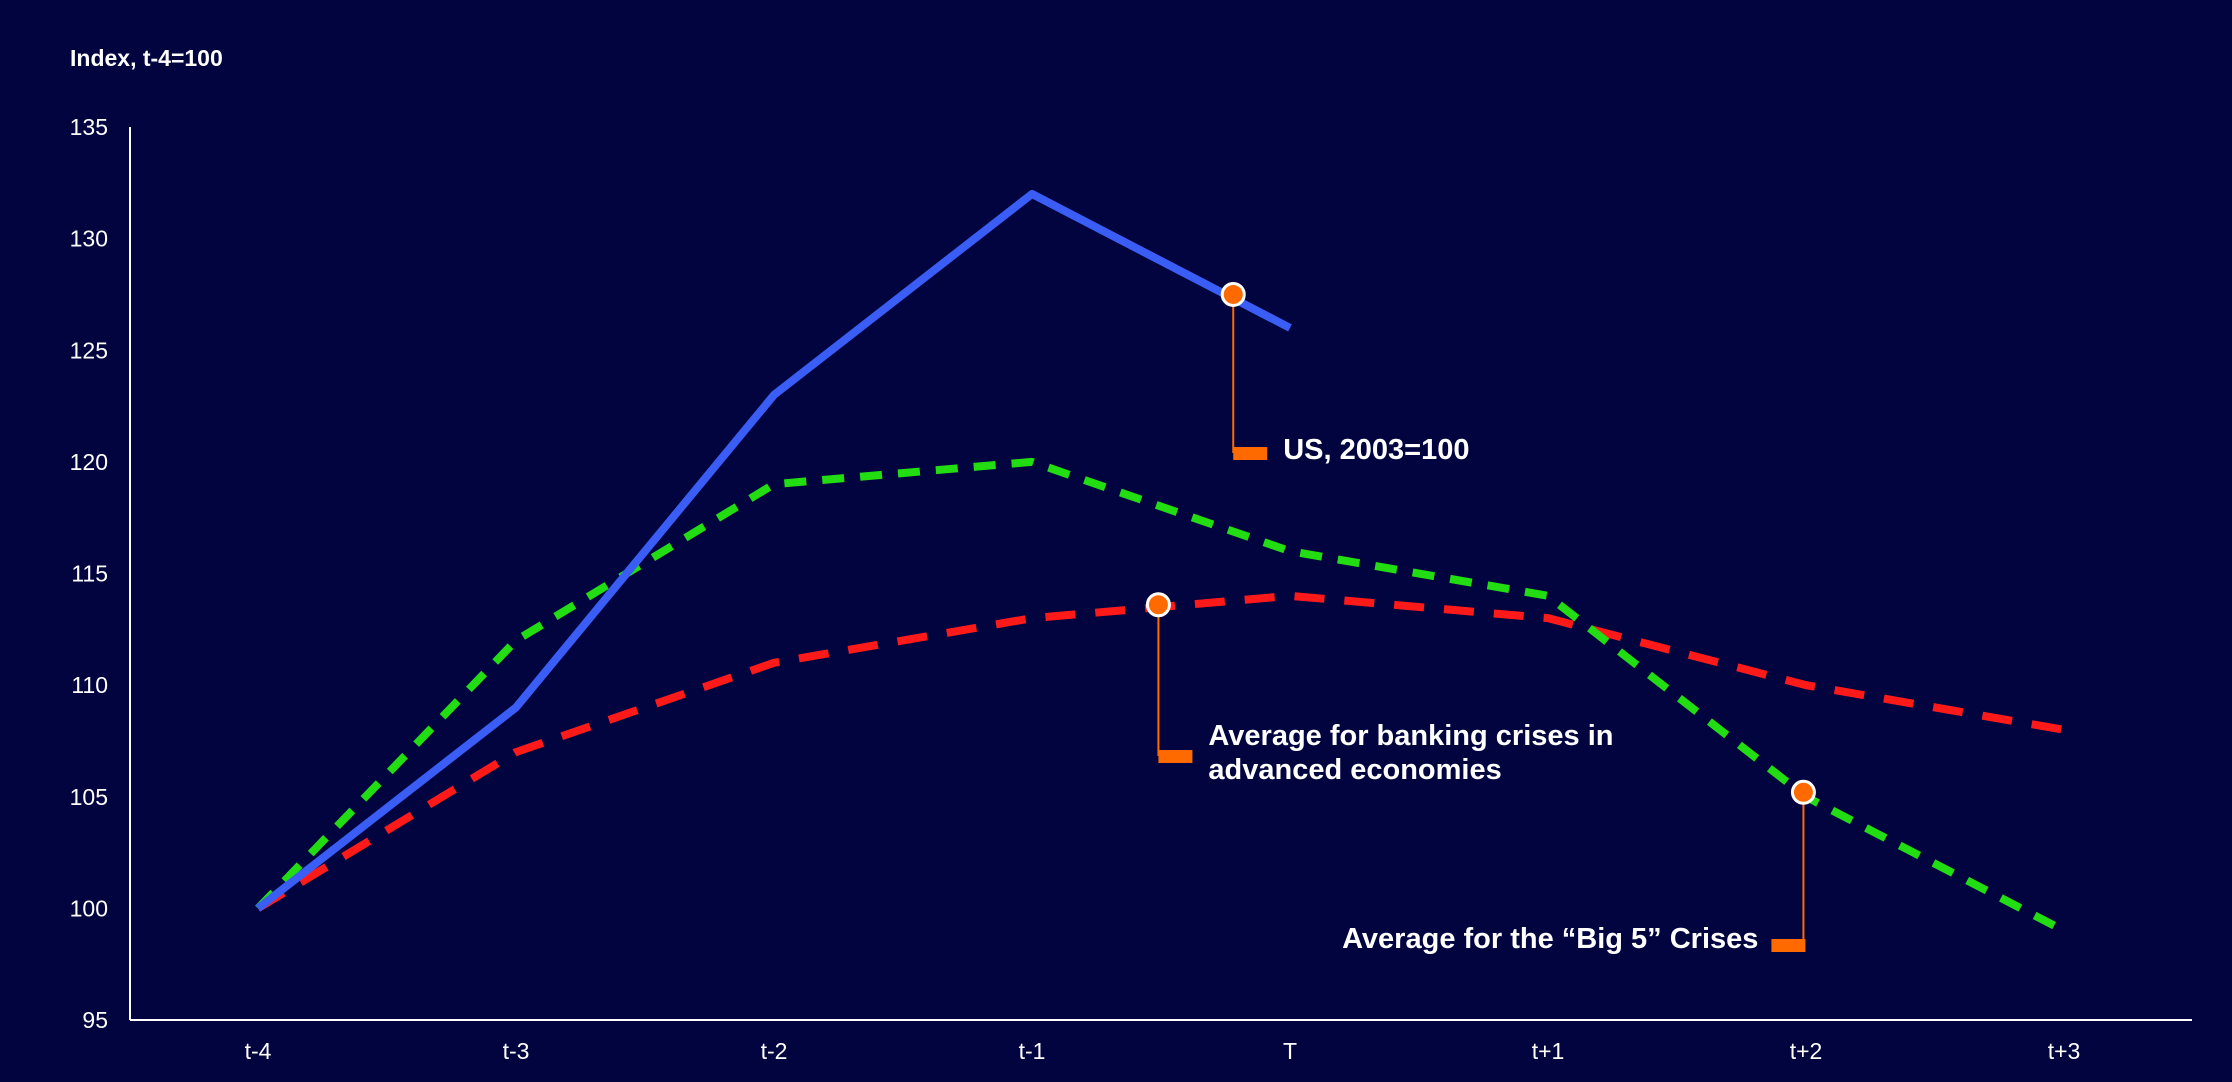 Image resolution: width=2232 pixels, height=1082 pixels. What do you see at coordinates (1290, 1051) in the screenshot?
I see `x-tick-label: T` at bounding box center [1290, 1051].